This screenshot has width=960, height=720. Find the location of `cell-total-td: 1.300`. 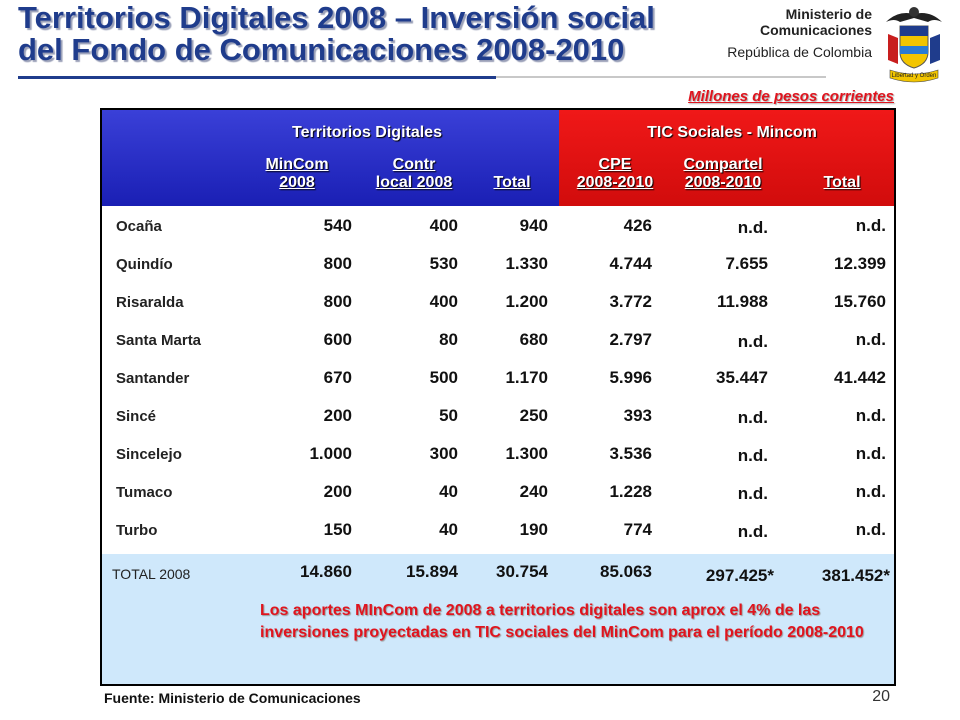

cell-total-td: 1.300 is located at coordinates (526, 453).